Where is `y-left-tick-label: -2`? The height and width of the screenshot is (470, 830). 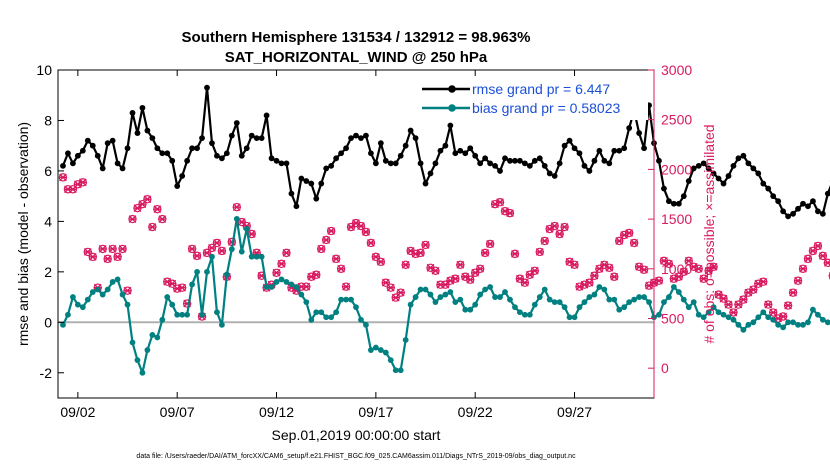 y-left-tick-label: -2 is located at coordinates (46, 373).